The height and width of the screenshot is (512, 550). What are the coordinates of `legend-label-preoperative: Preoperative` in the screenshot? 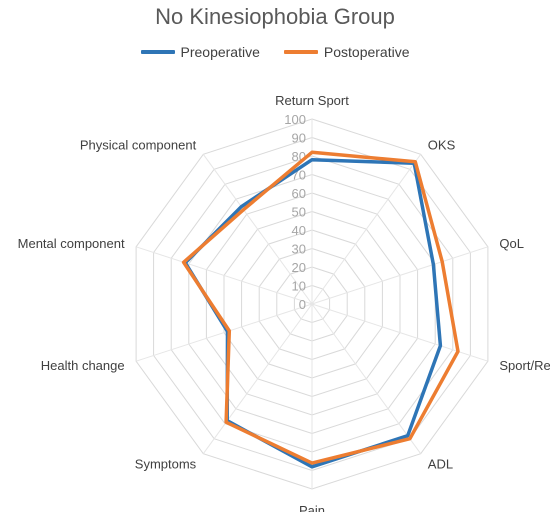 It's located at (220, 52).